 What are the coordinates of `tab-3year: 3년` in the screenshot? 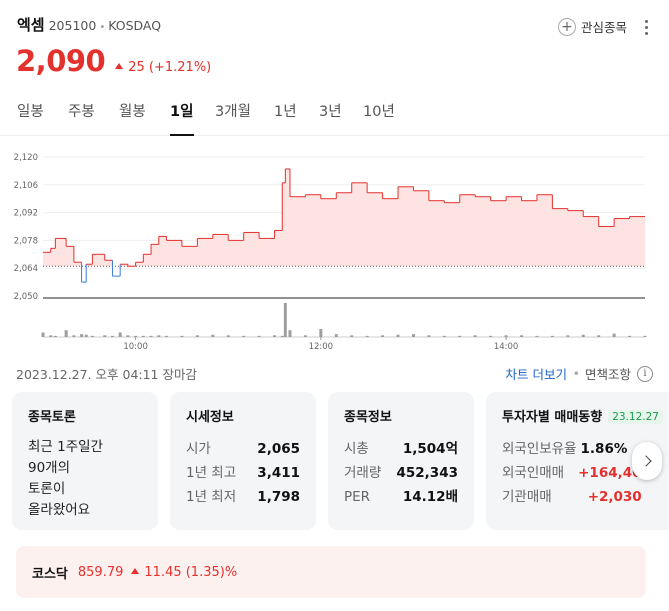 It's located at (330, 112).